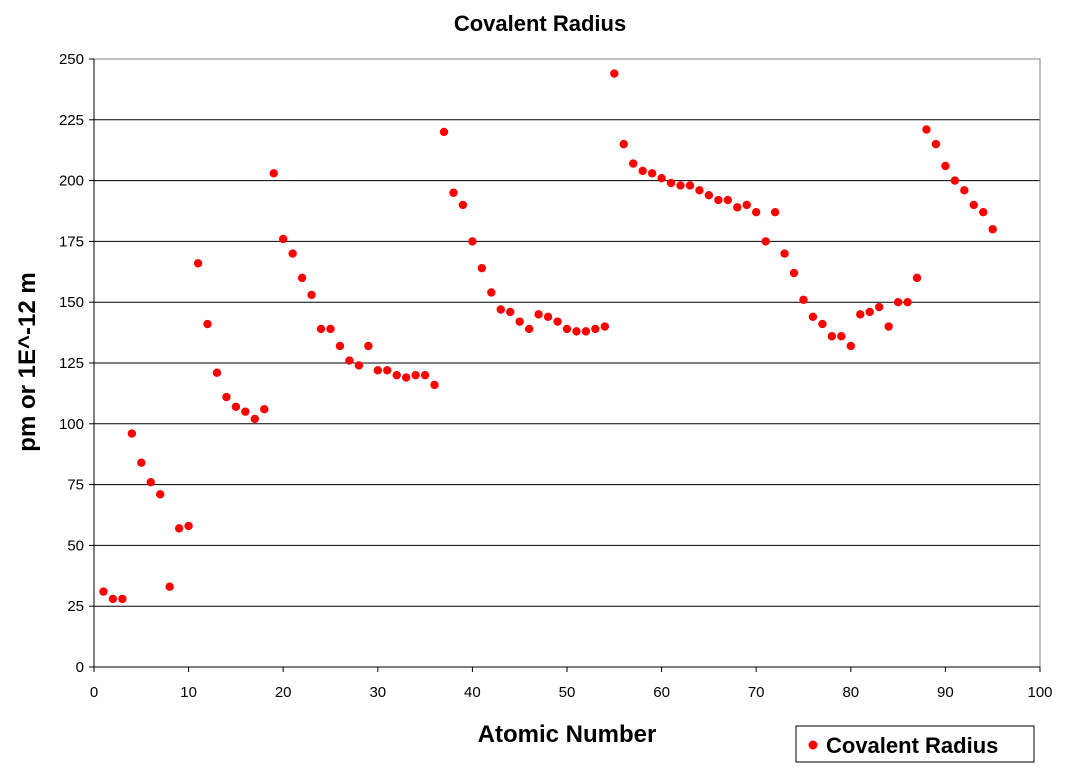  I want to click on x-tick-label: 70, so click(756, 692).